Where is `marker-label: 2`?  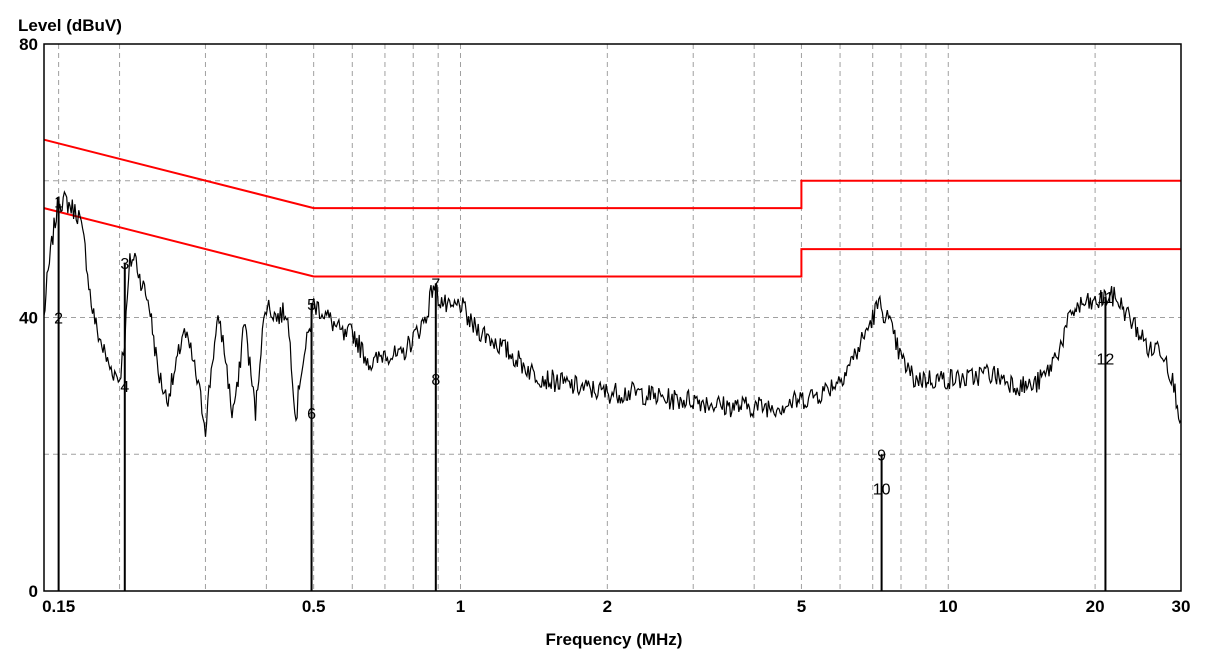
marker-label: 2 is located at coordinates (58, 319).